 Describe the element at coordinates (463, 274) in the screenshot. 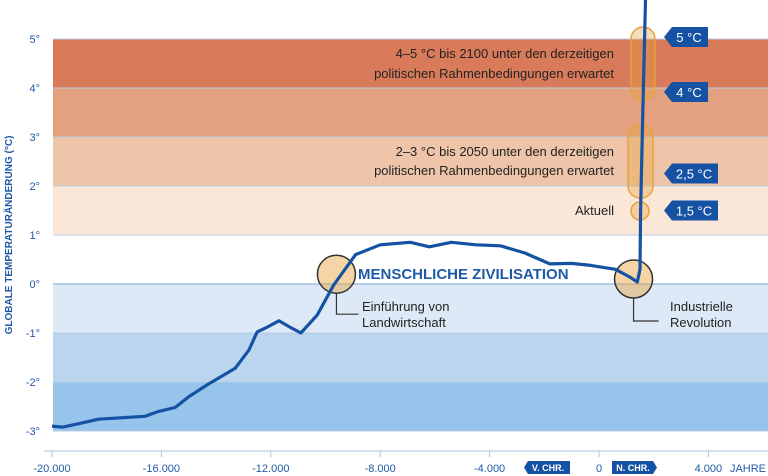

I see `civilization-label: MENSCHLICHE ZIVILISATION` at that location.